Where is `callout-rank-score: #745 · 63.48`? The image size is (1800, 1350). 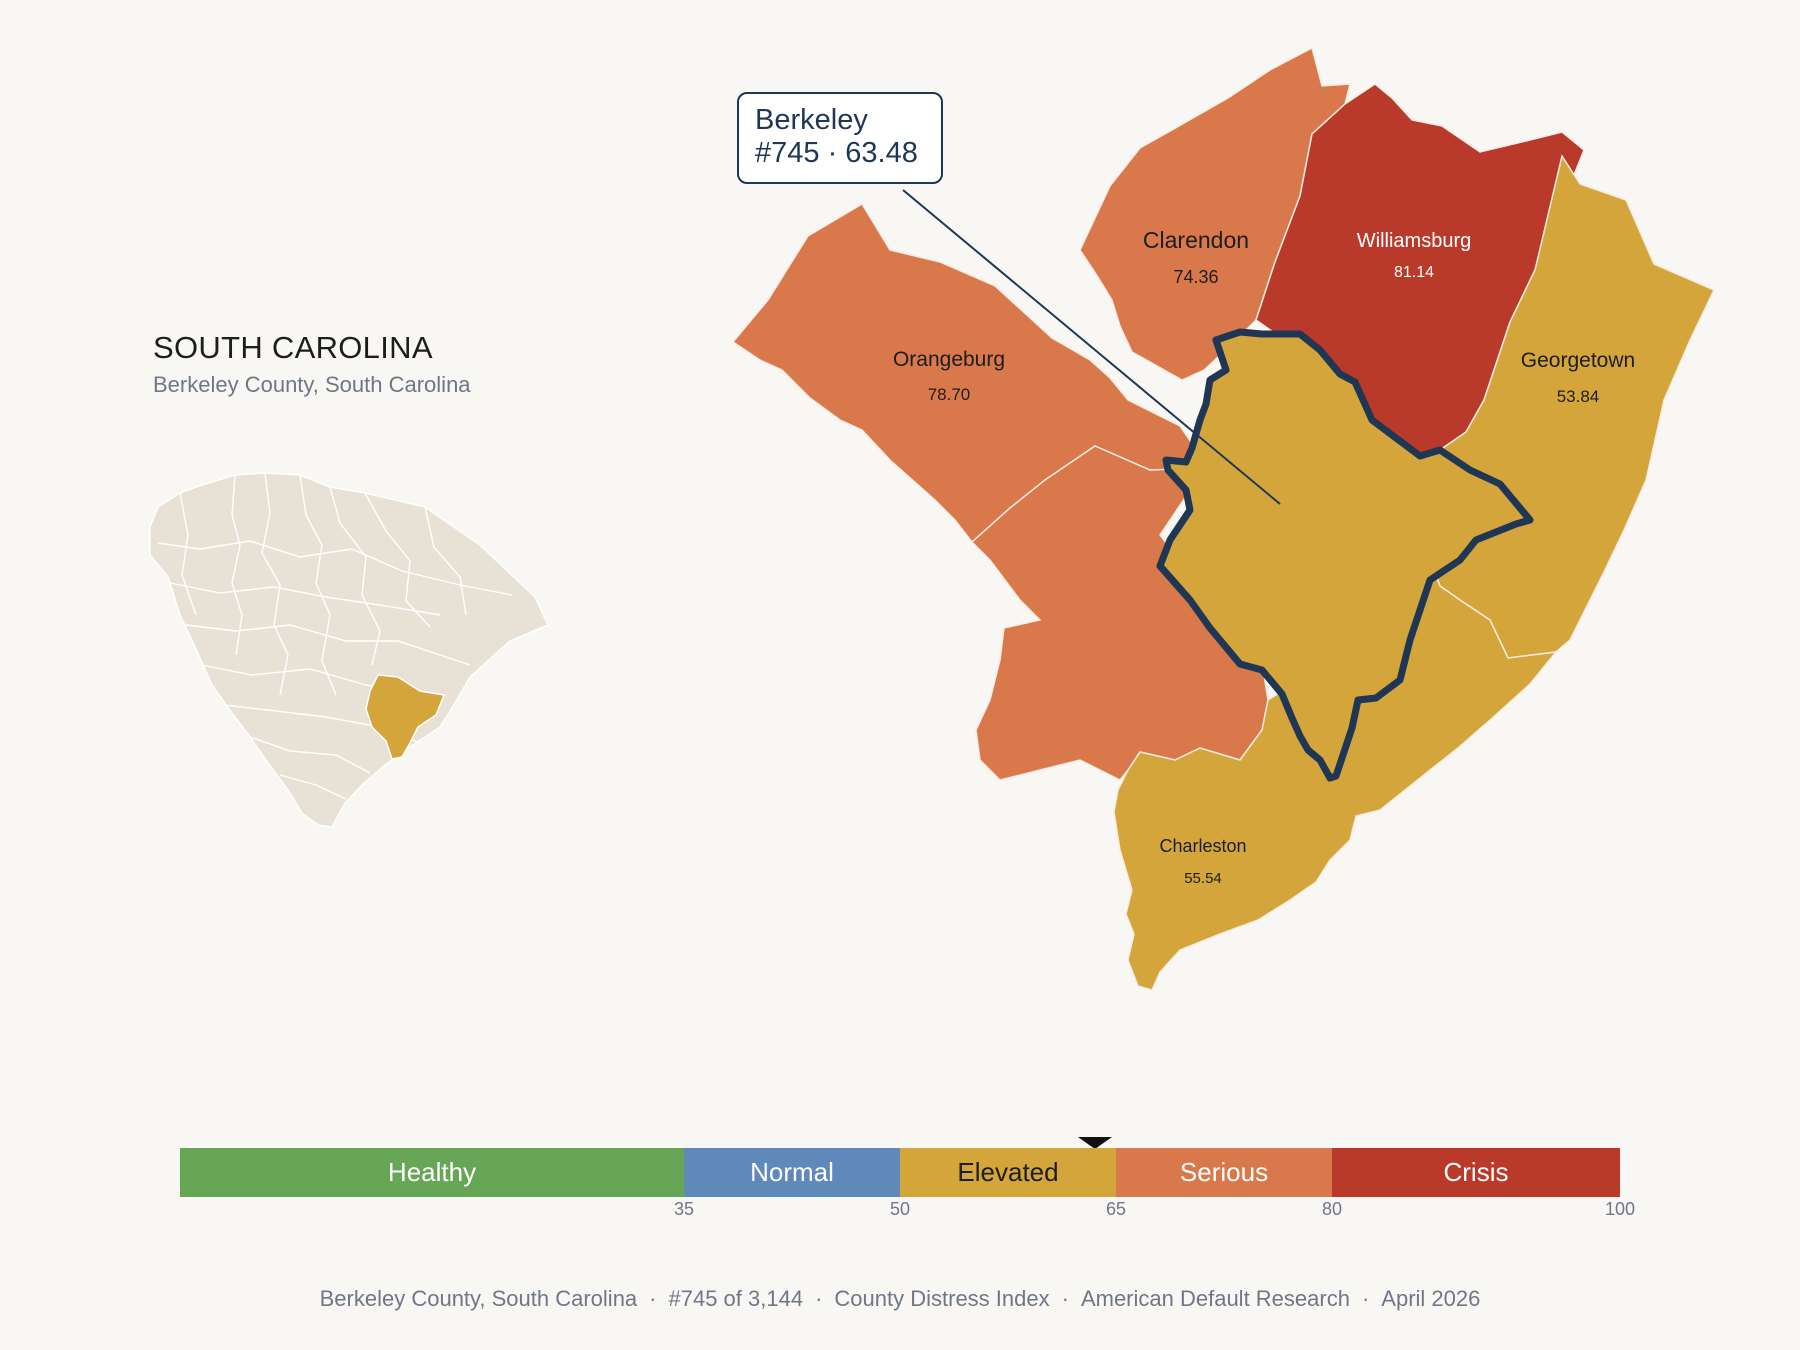
callout-rank-score: #745 · 63.48 is located at coordinates (836, 153).